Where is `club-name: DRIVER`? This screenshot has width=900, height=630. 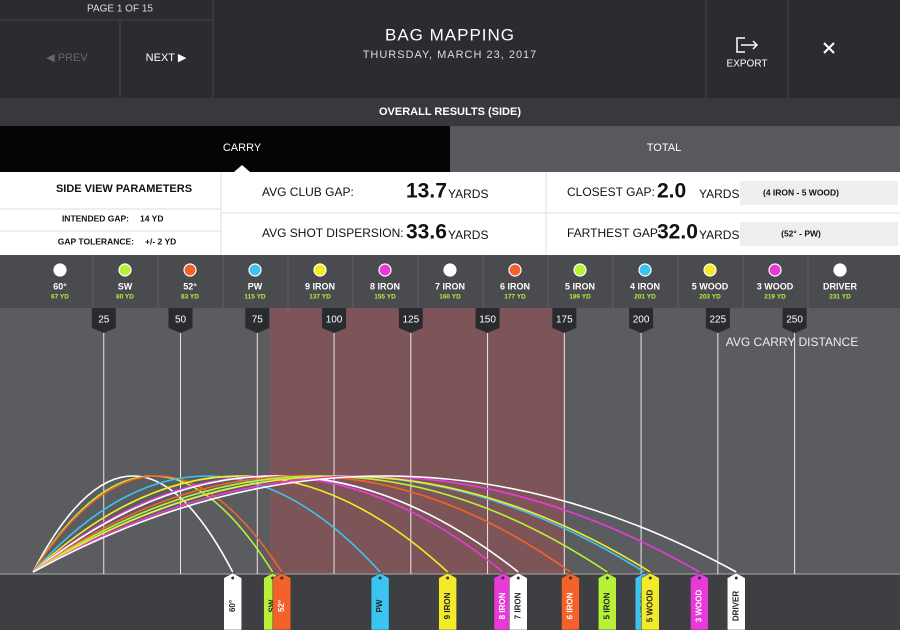 club-name: DRIVER is located at coordinates (840, 286).